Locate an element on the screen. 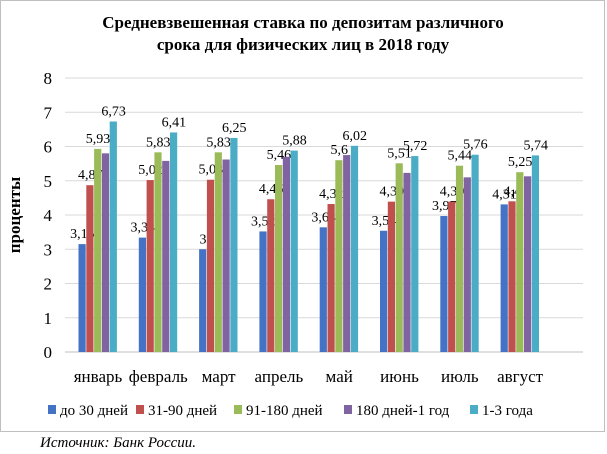 This screenshot has width=607, height=454. data-label: 4,31 is located at coordinates (504, 194).